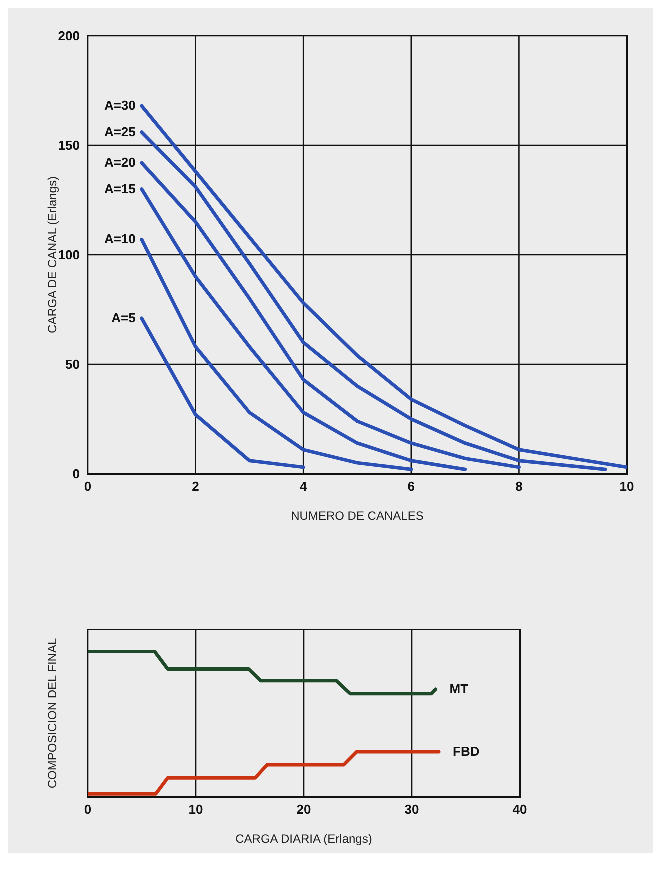 Image resolution: width=659 pixels, height=878 pixels. Describe the element at coordinates (73, 364) in the screenshot. I see `y-tick-label: 50` at that location.